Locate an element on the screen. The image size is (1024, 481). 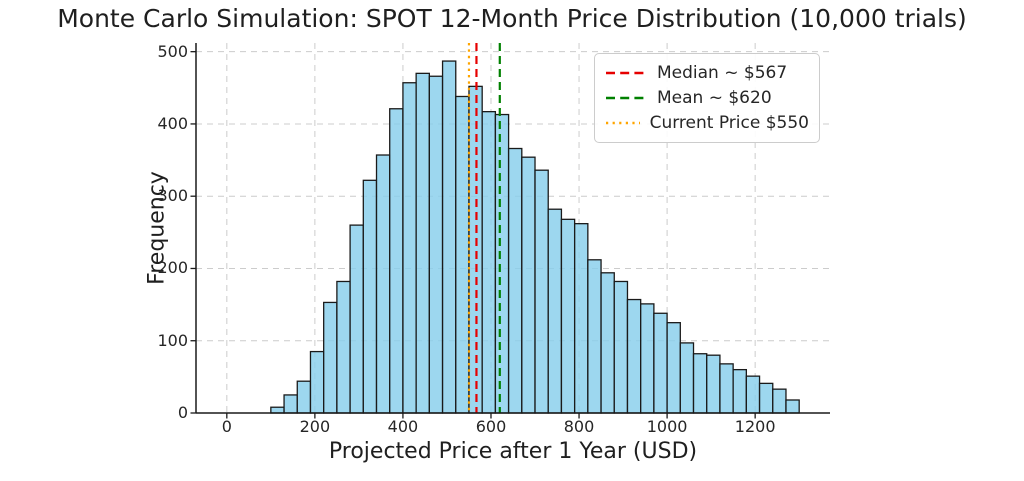
legend-item: Median ~ $567 is located at coordinates (707, 73).